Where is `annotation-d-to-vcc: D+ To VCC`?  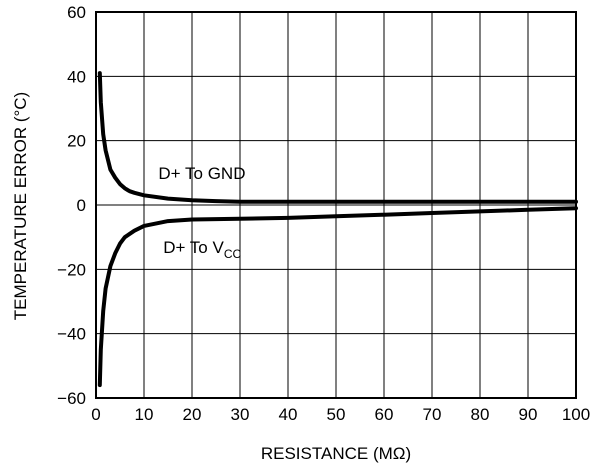 annotation-d-to-vcc: D+ To VCC is located at coordinates (202, 249).